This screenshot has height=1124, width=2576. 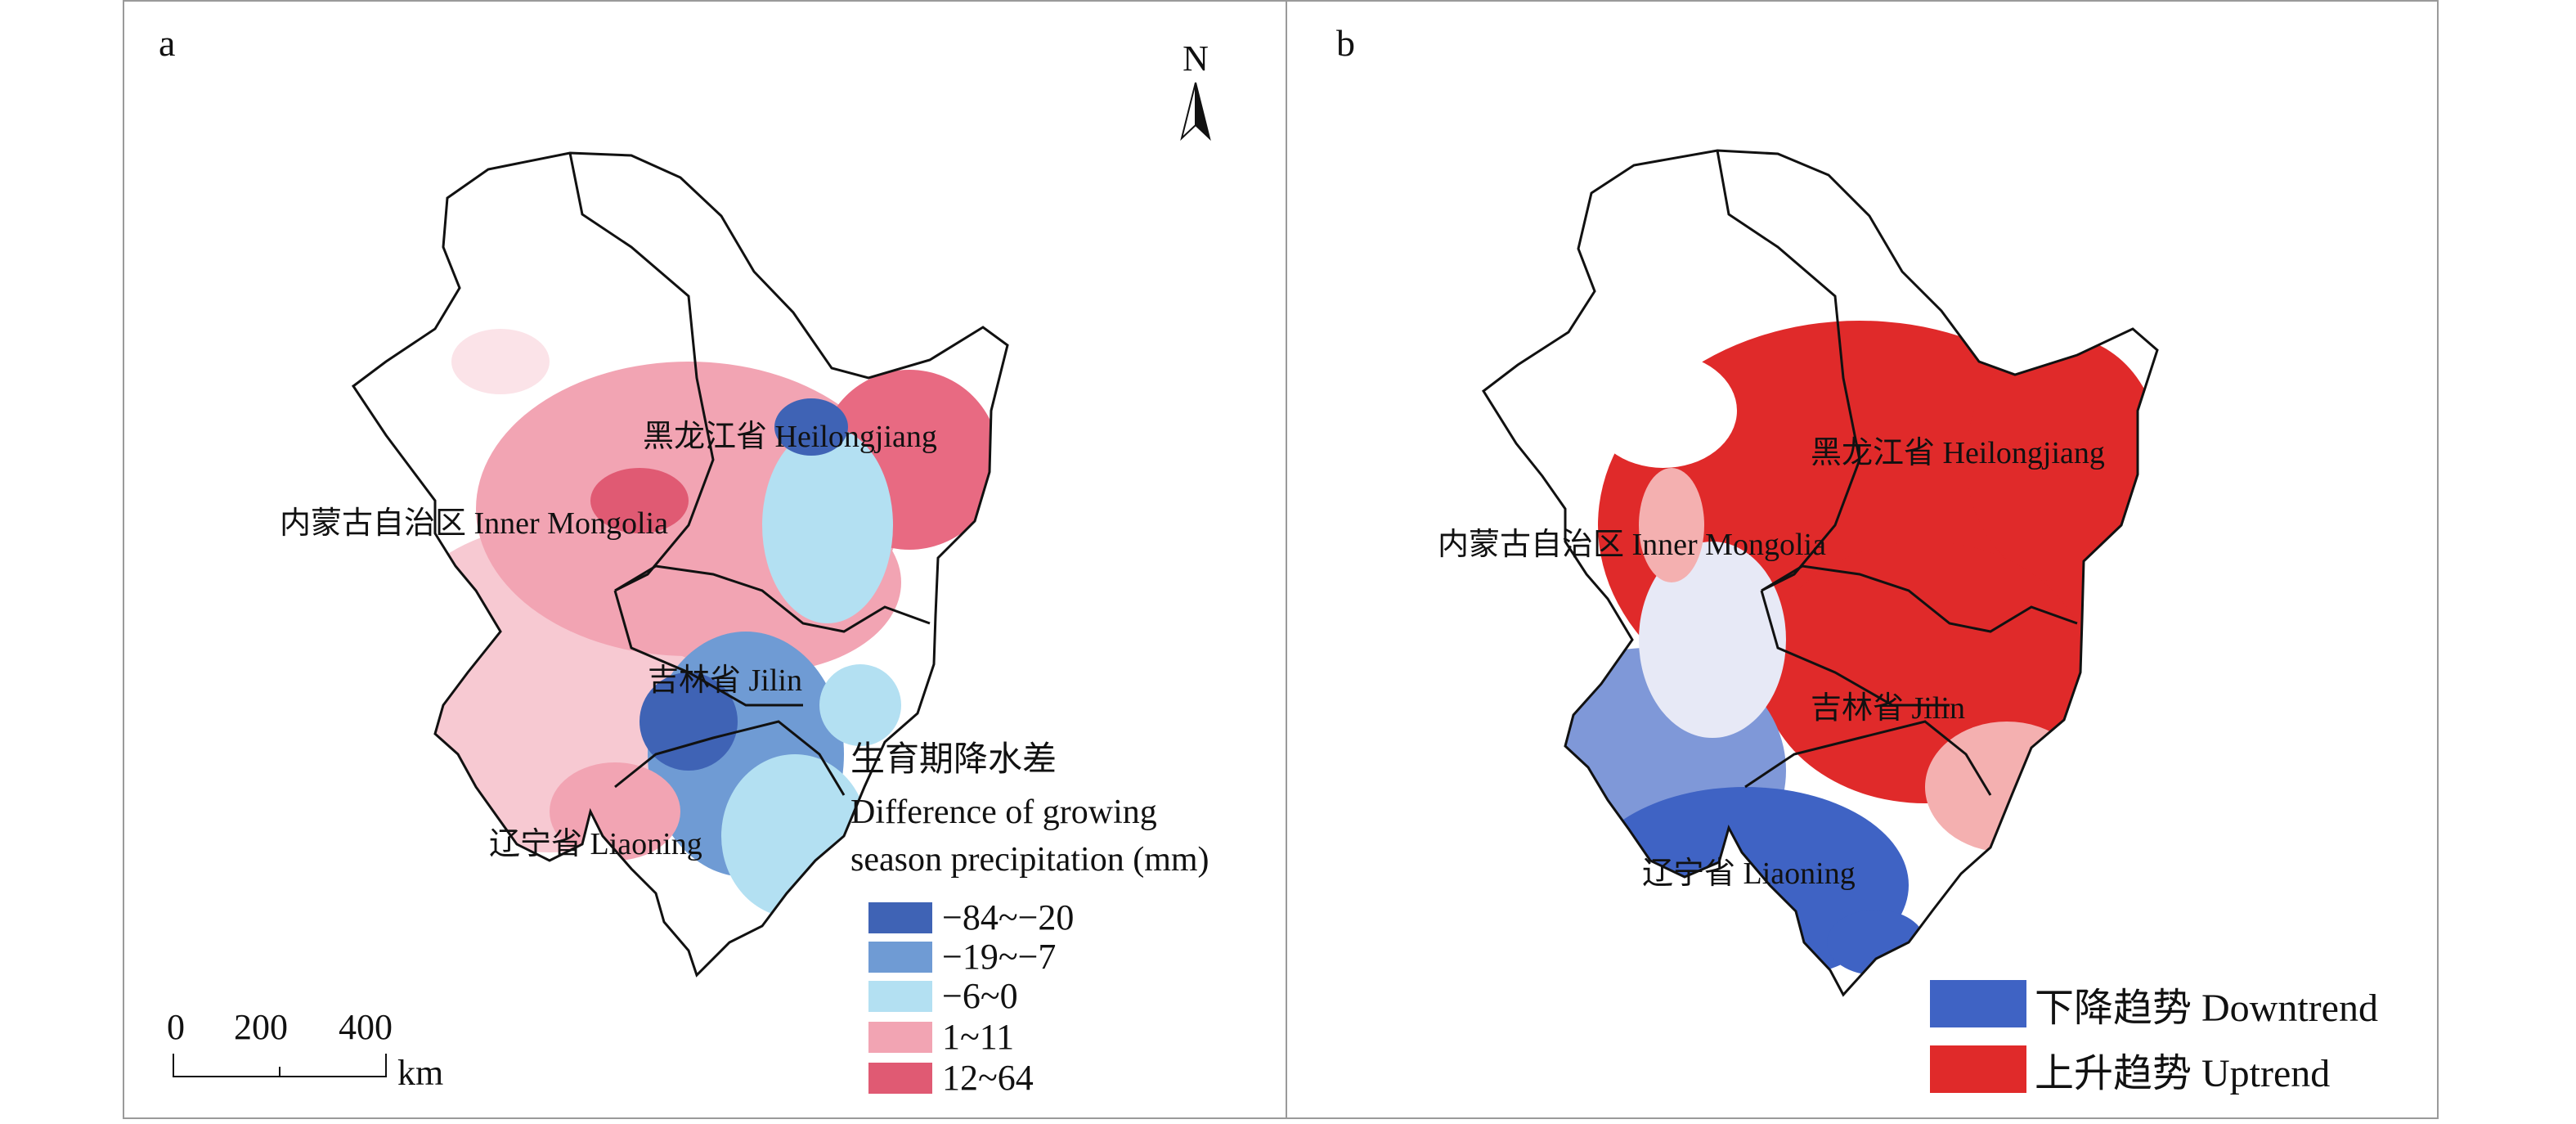 I want to click on north-arrow: N, so click(x=1195, y=93).